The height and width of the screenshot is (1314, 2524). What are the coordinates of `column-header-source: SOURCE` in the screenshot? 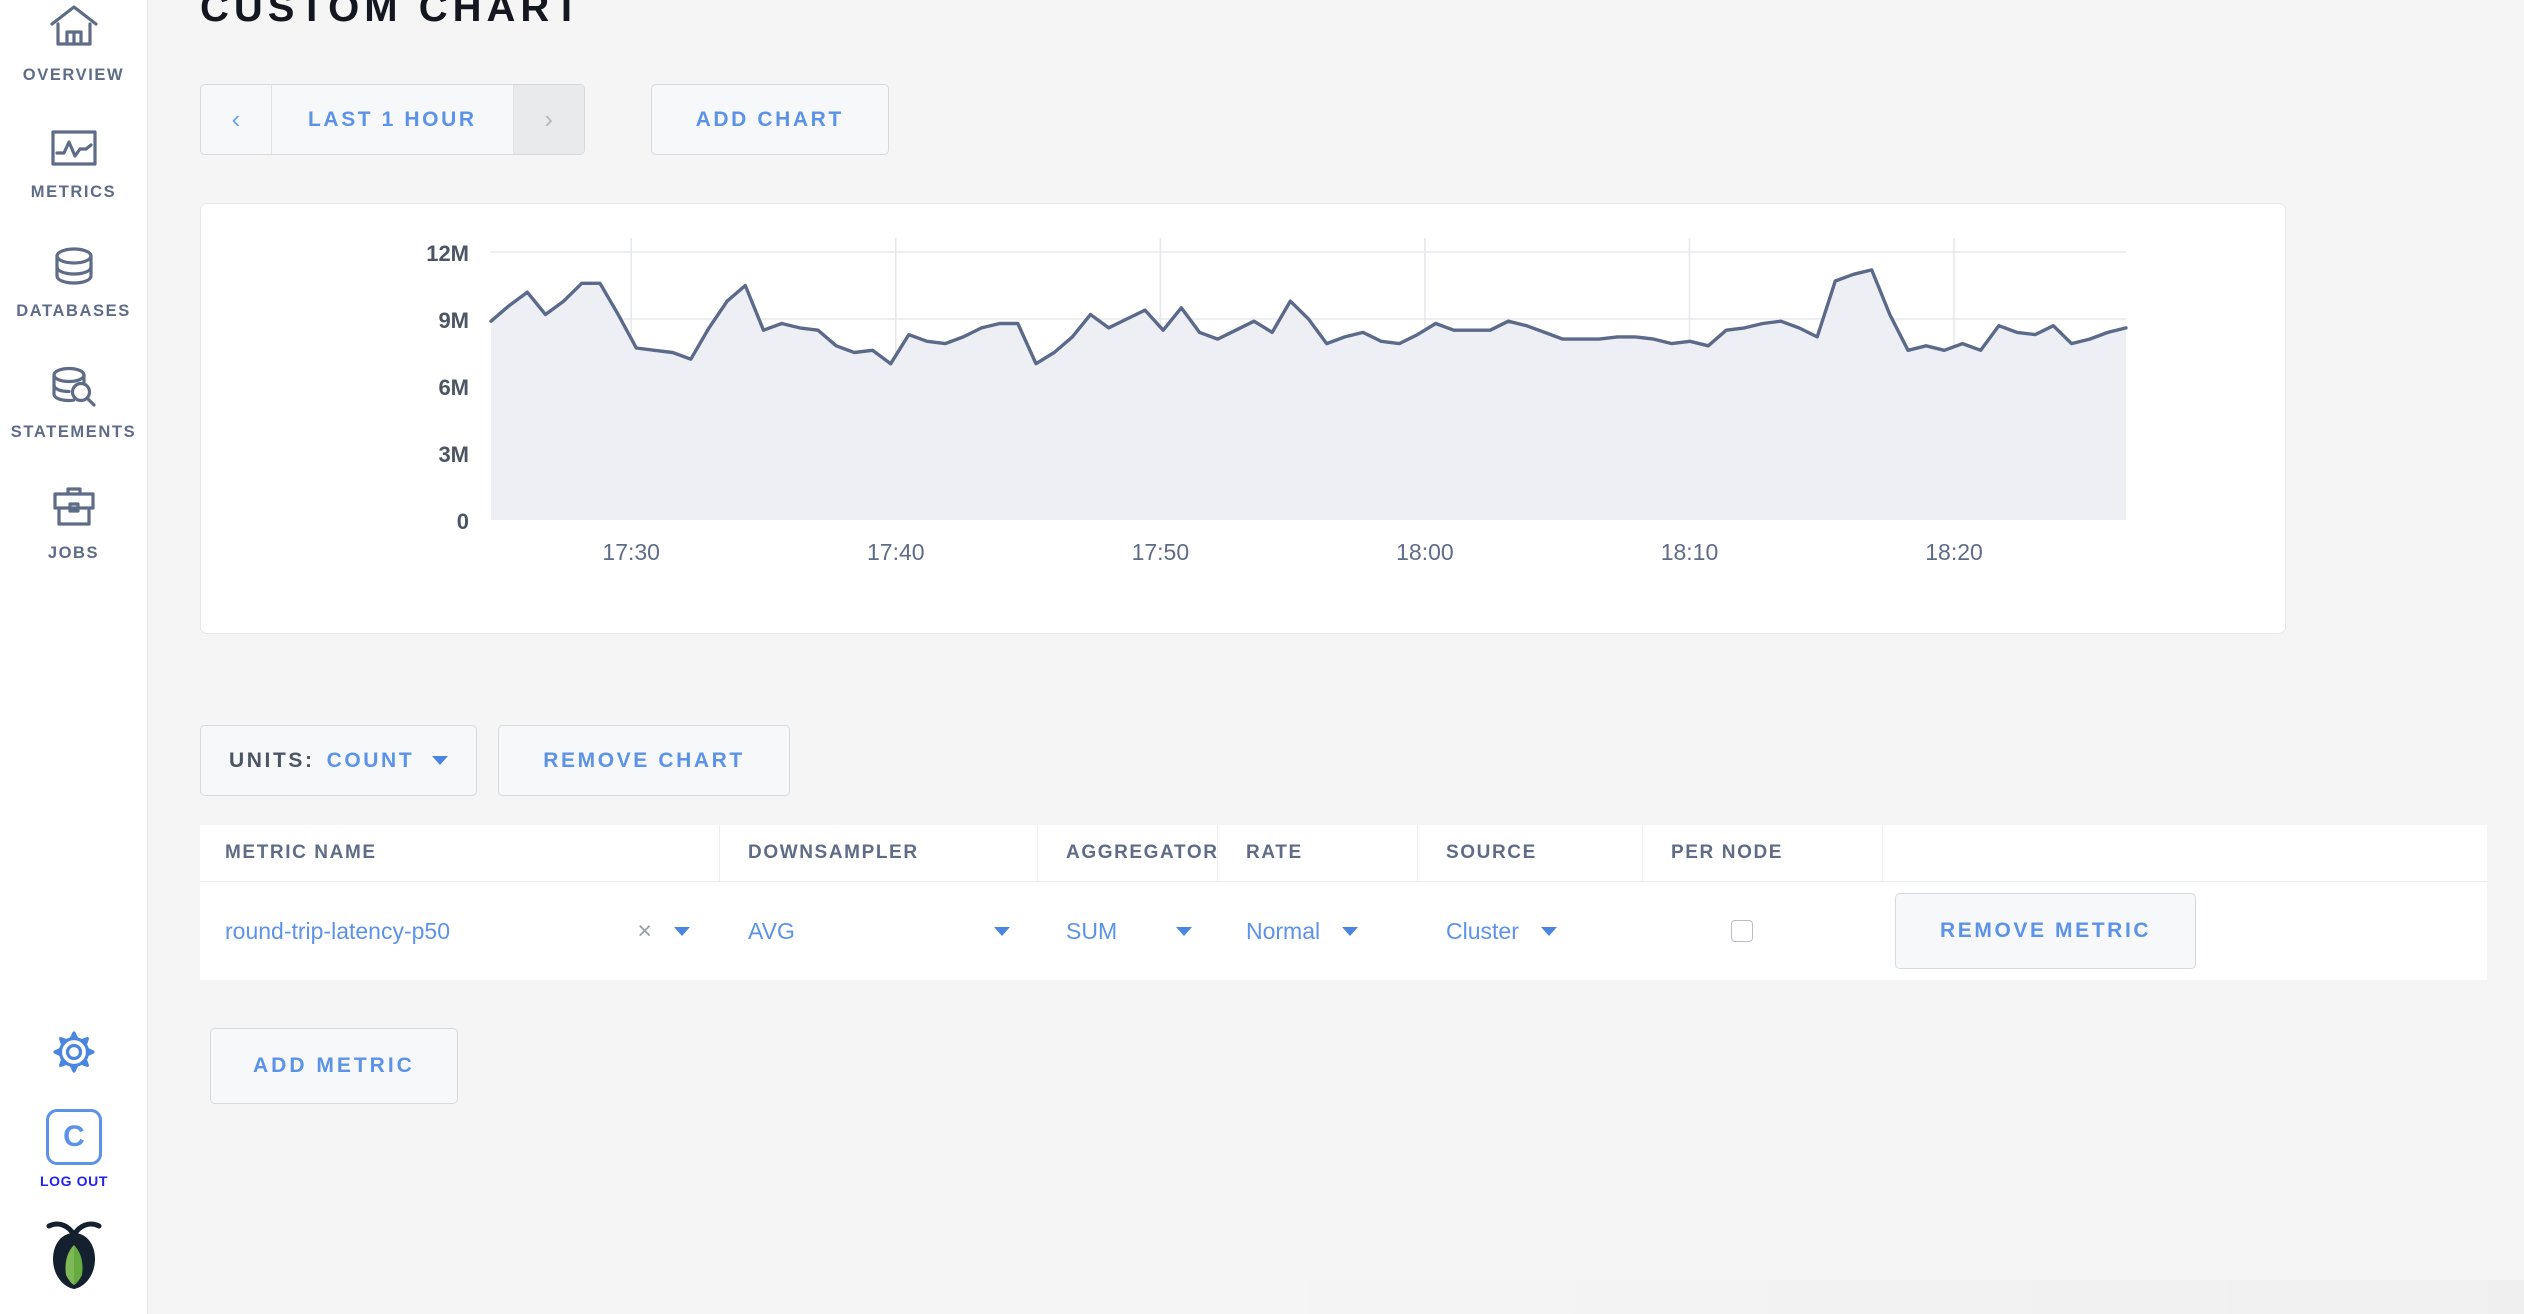 It's located at (1530, 853).